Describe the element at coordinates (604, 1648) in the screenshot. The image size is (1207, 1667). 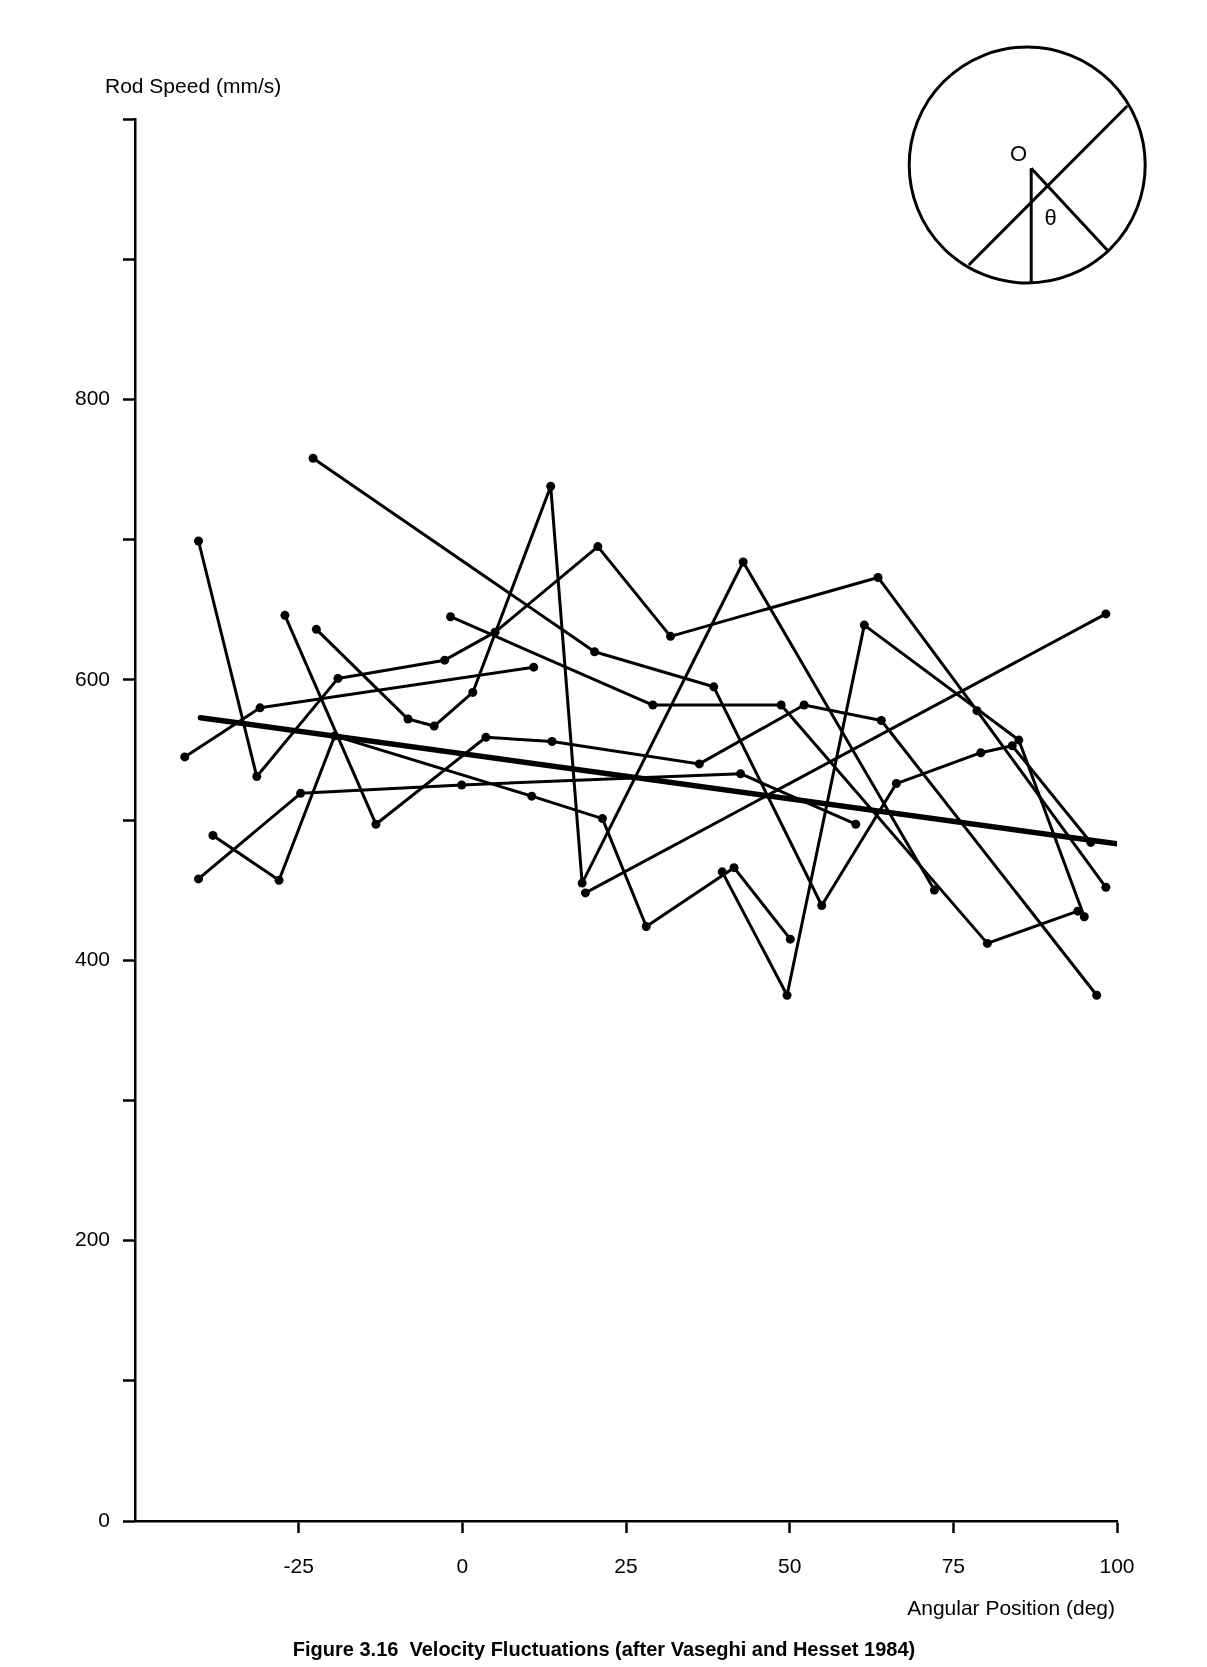
I see `caption: Figure 3.16 Velocity Fluctuations (after Vaseghi and Hesset 1984)` at that location.